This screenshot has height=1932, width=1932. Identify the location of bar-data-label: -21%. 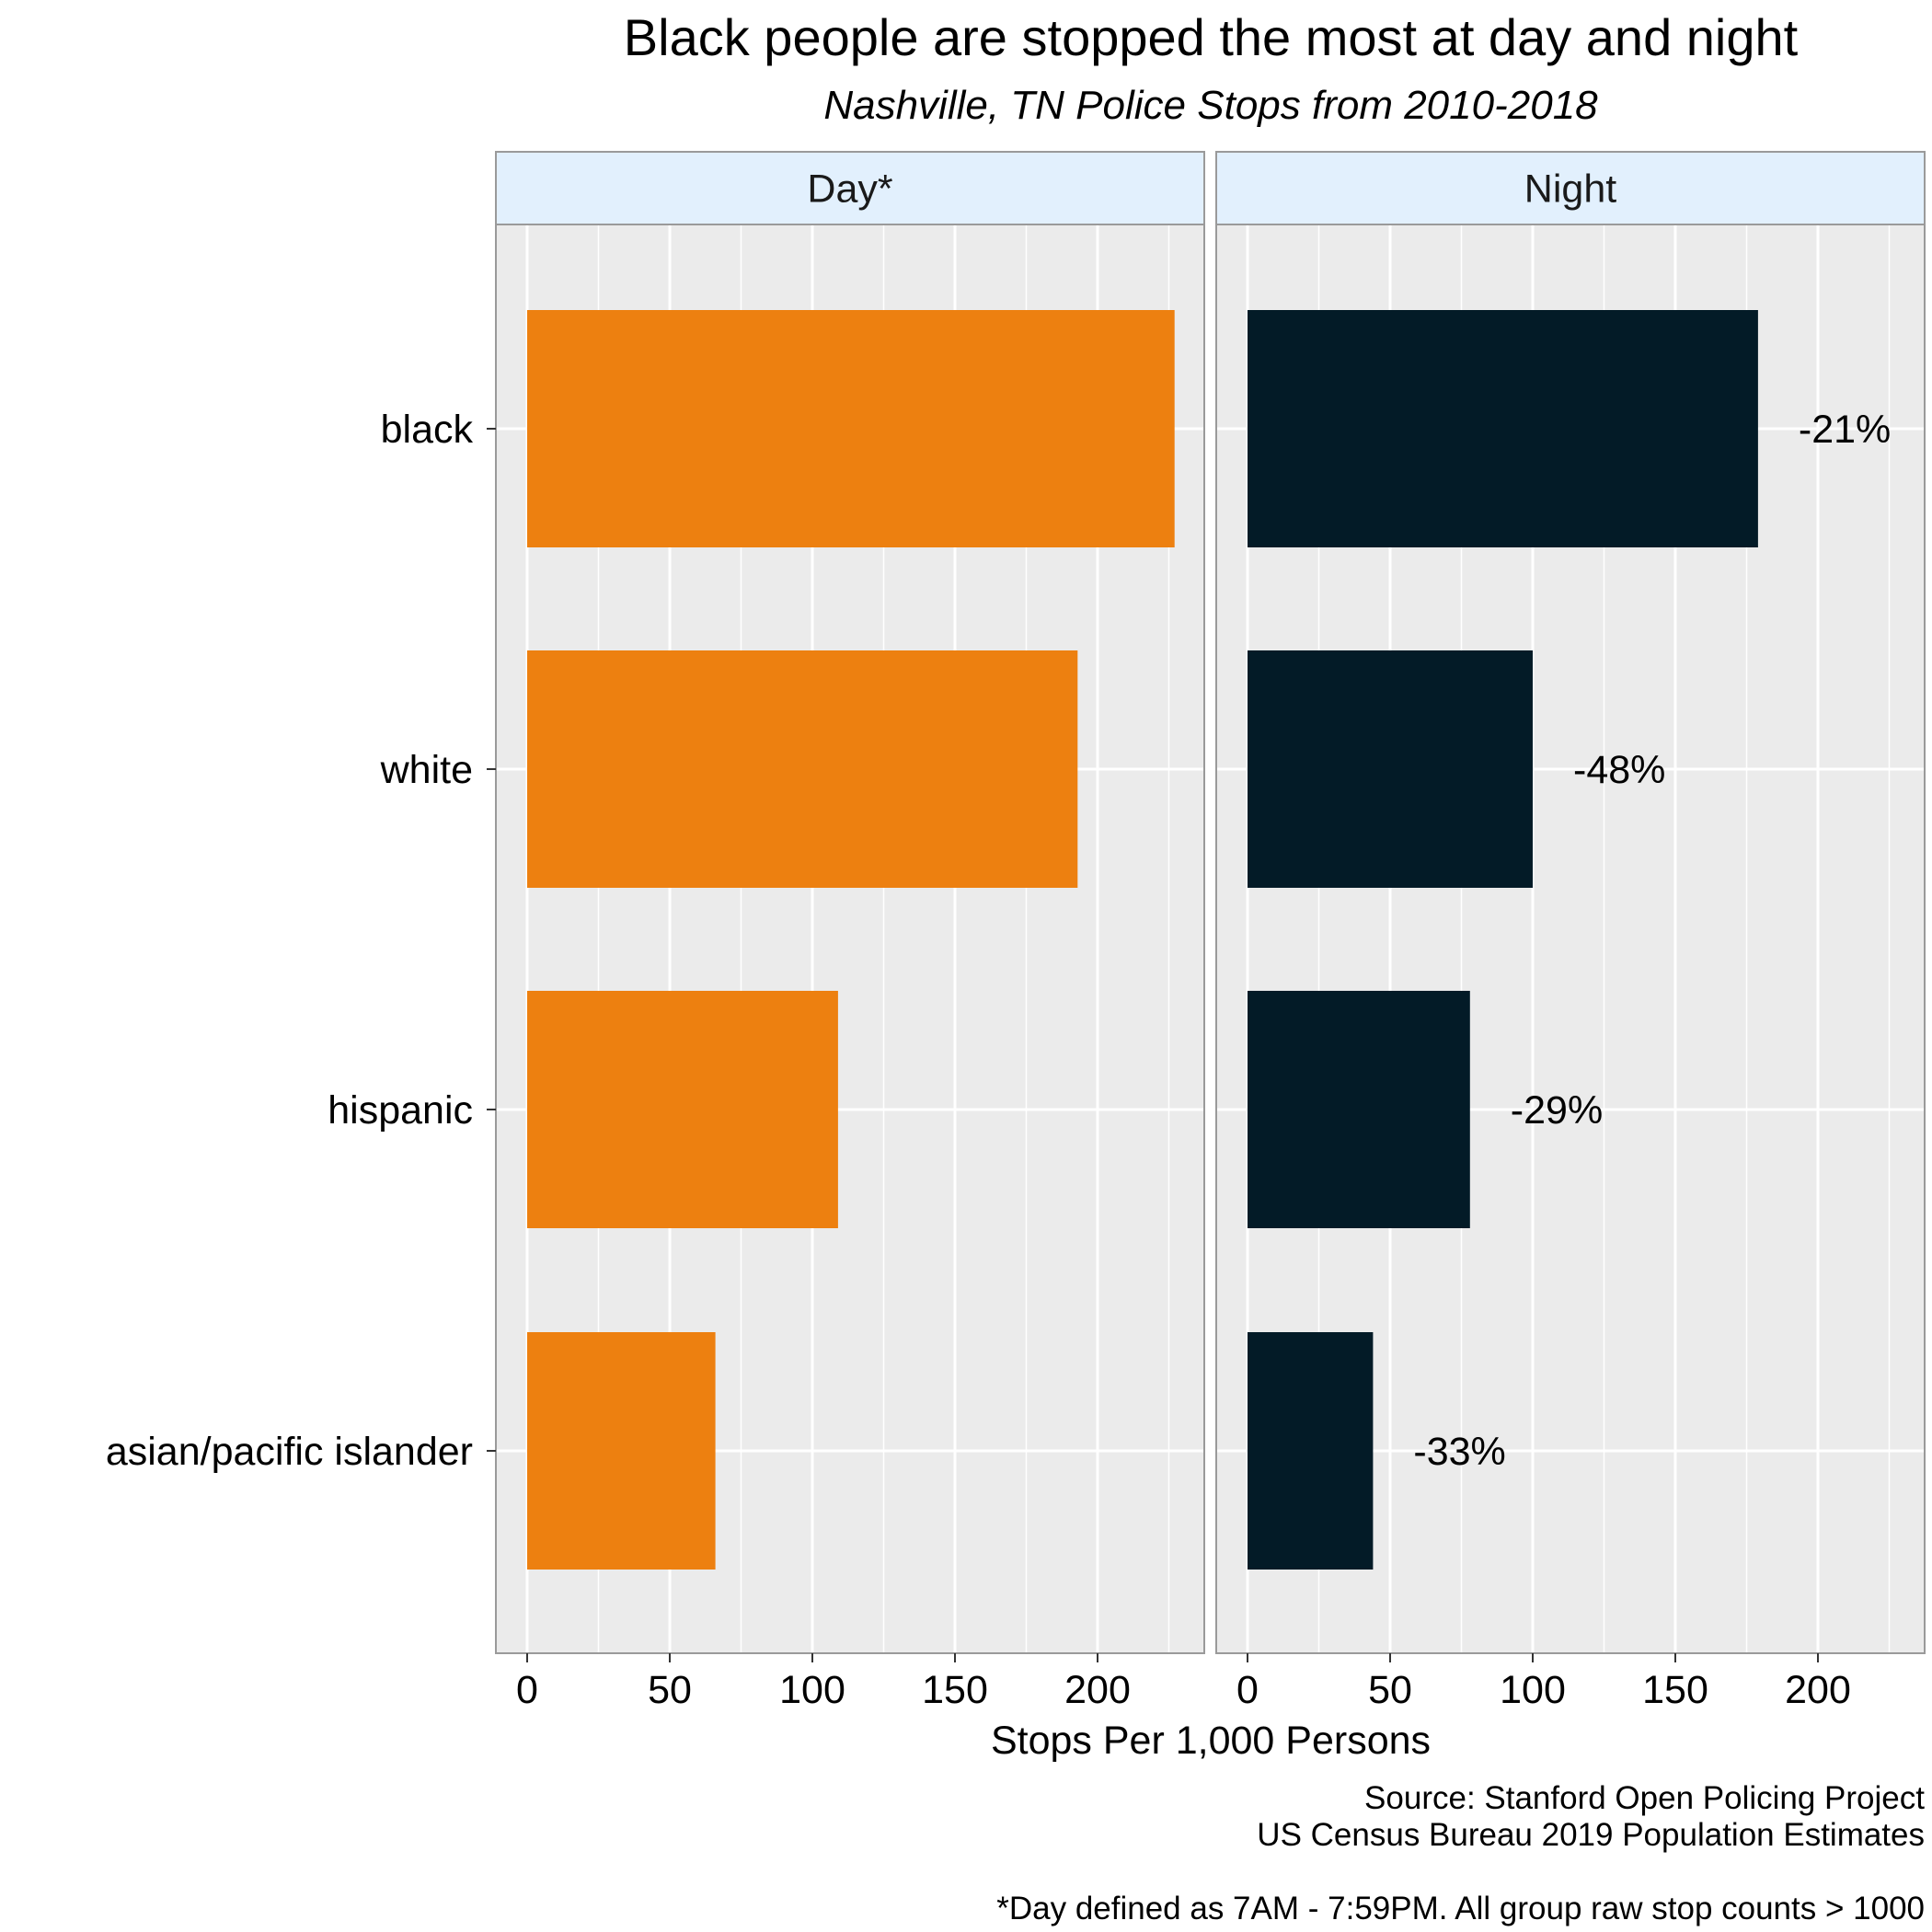
(1845, 430).